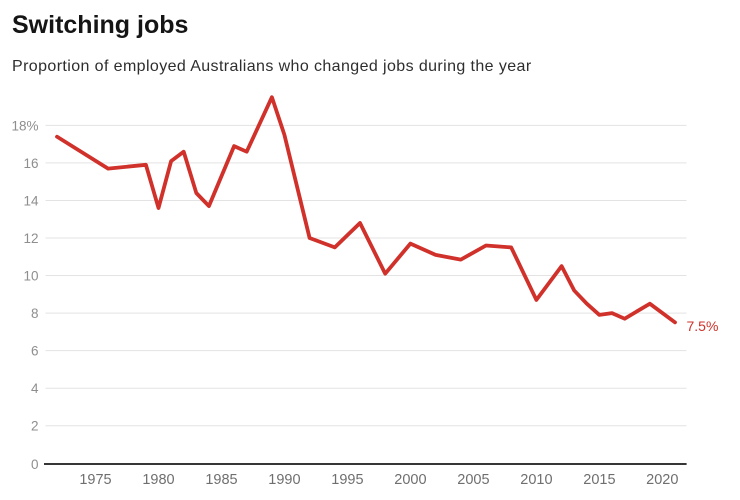 Image resolution: width=740 pixels, height=500 pixels. Describe the element at coordinates (703, 326) in the screenshot. I see `svg-text: 7.5%` at that location.